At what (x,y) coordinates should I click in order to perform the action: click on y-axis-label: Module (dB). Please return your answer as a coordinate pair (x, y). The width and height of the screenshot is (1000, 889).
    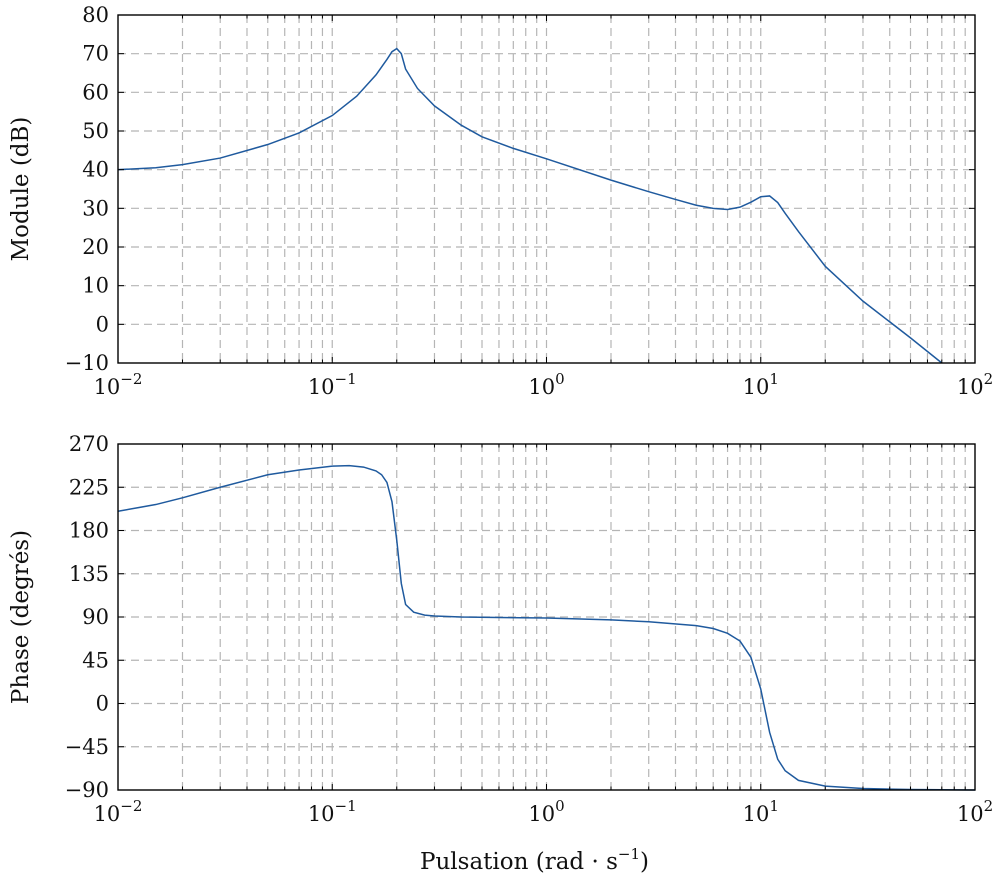
    Looking at the image, I should click on (21, 189).